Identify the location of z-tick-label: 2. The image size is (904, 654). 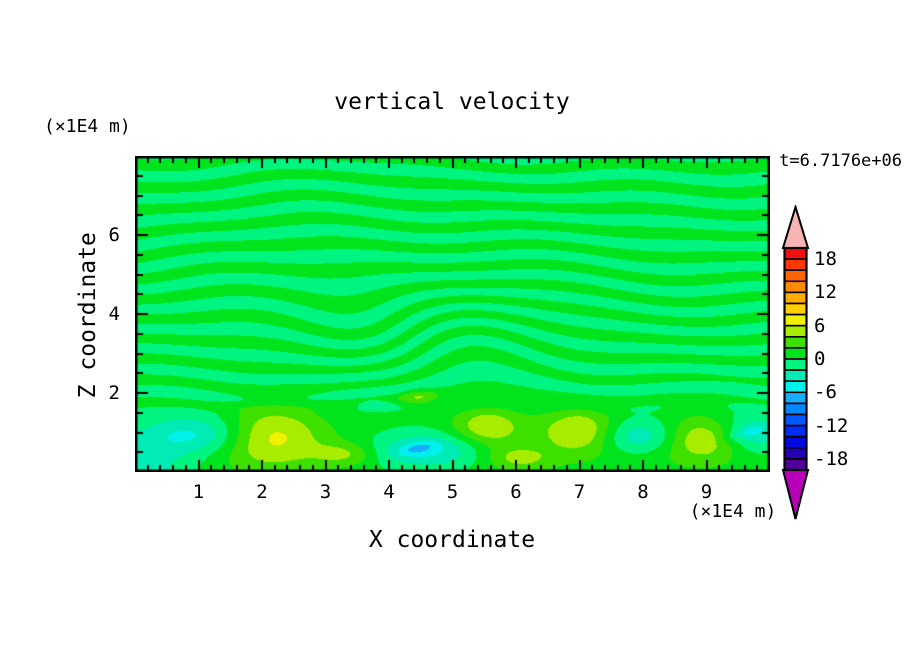
(114, 393).